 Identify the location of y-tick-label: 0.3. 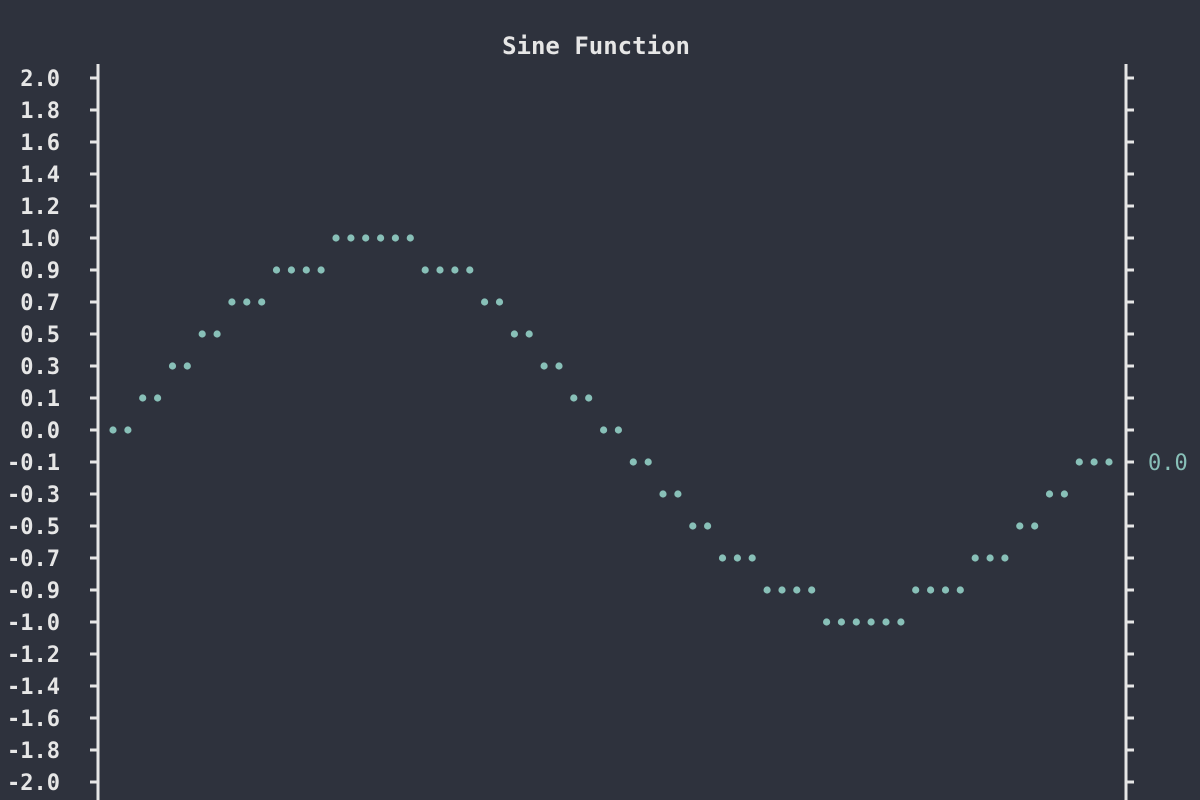
(40, 367).